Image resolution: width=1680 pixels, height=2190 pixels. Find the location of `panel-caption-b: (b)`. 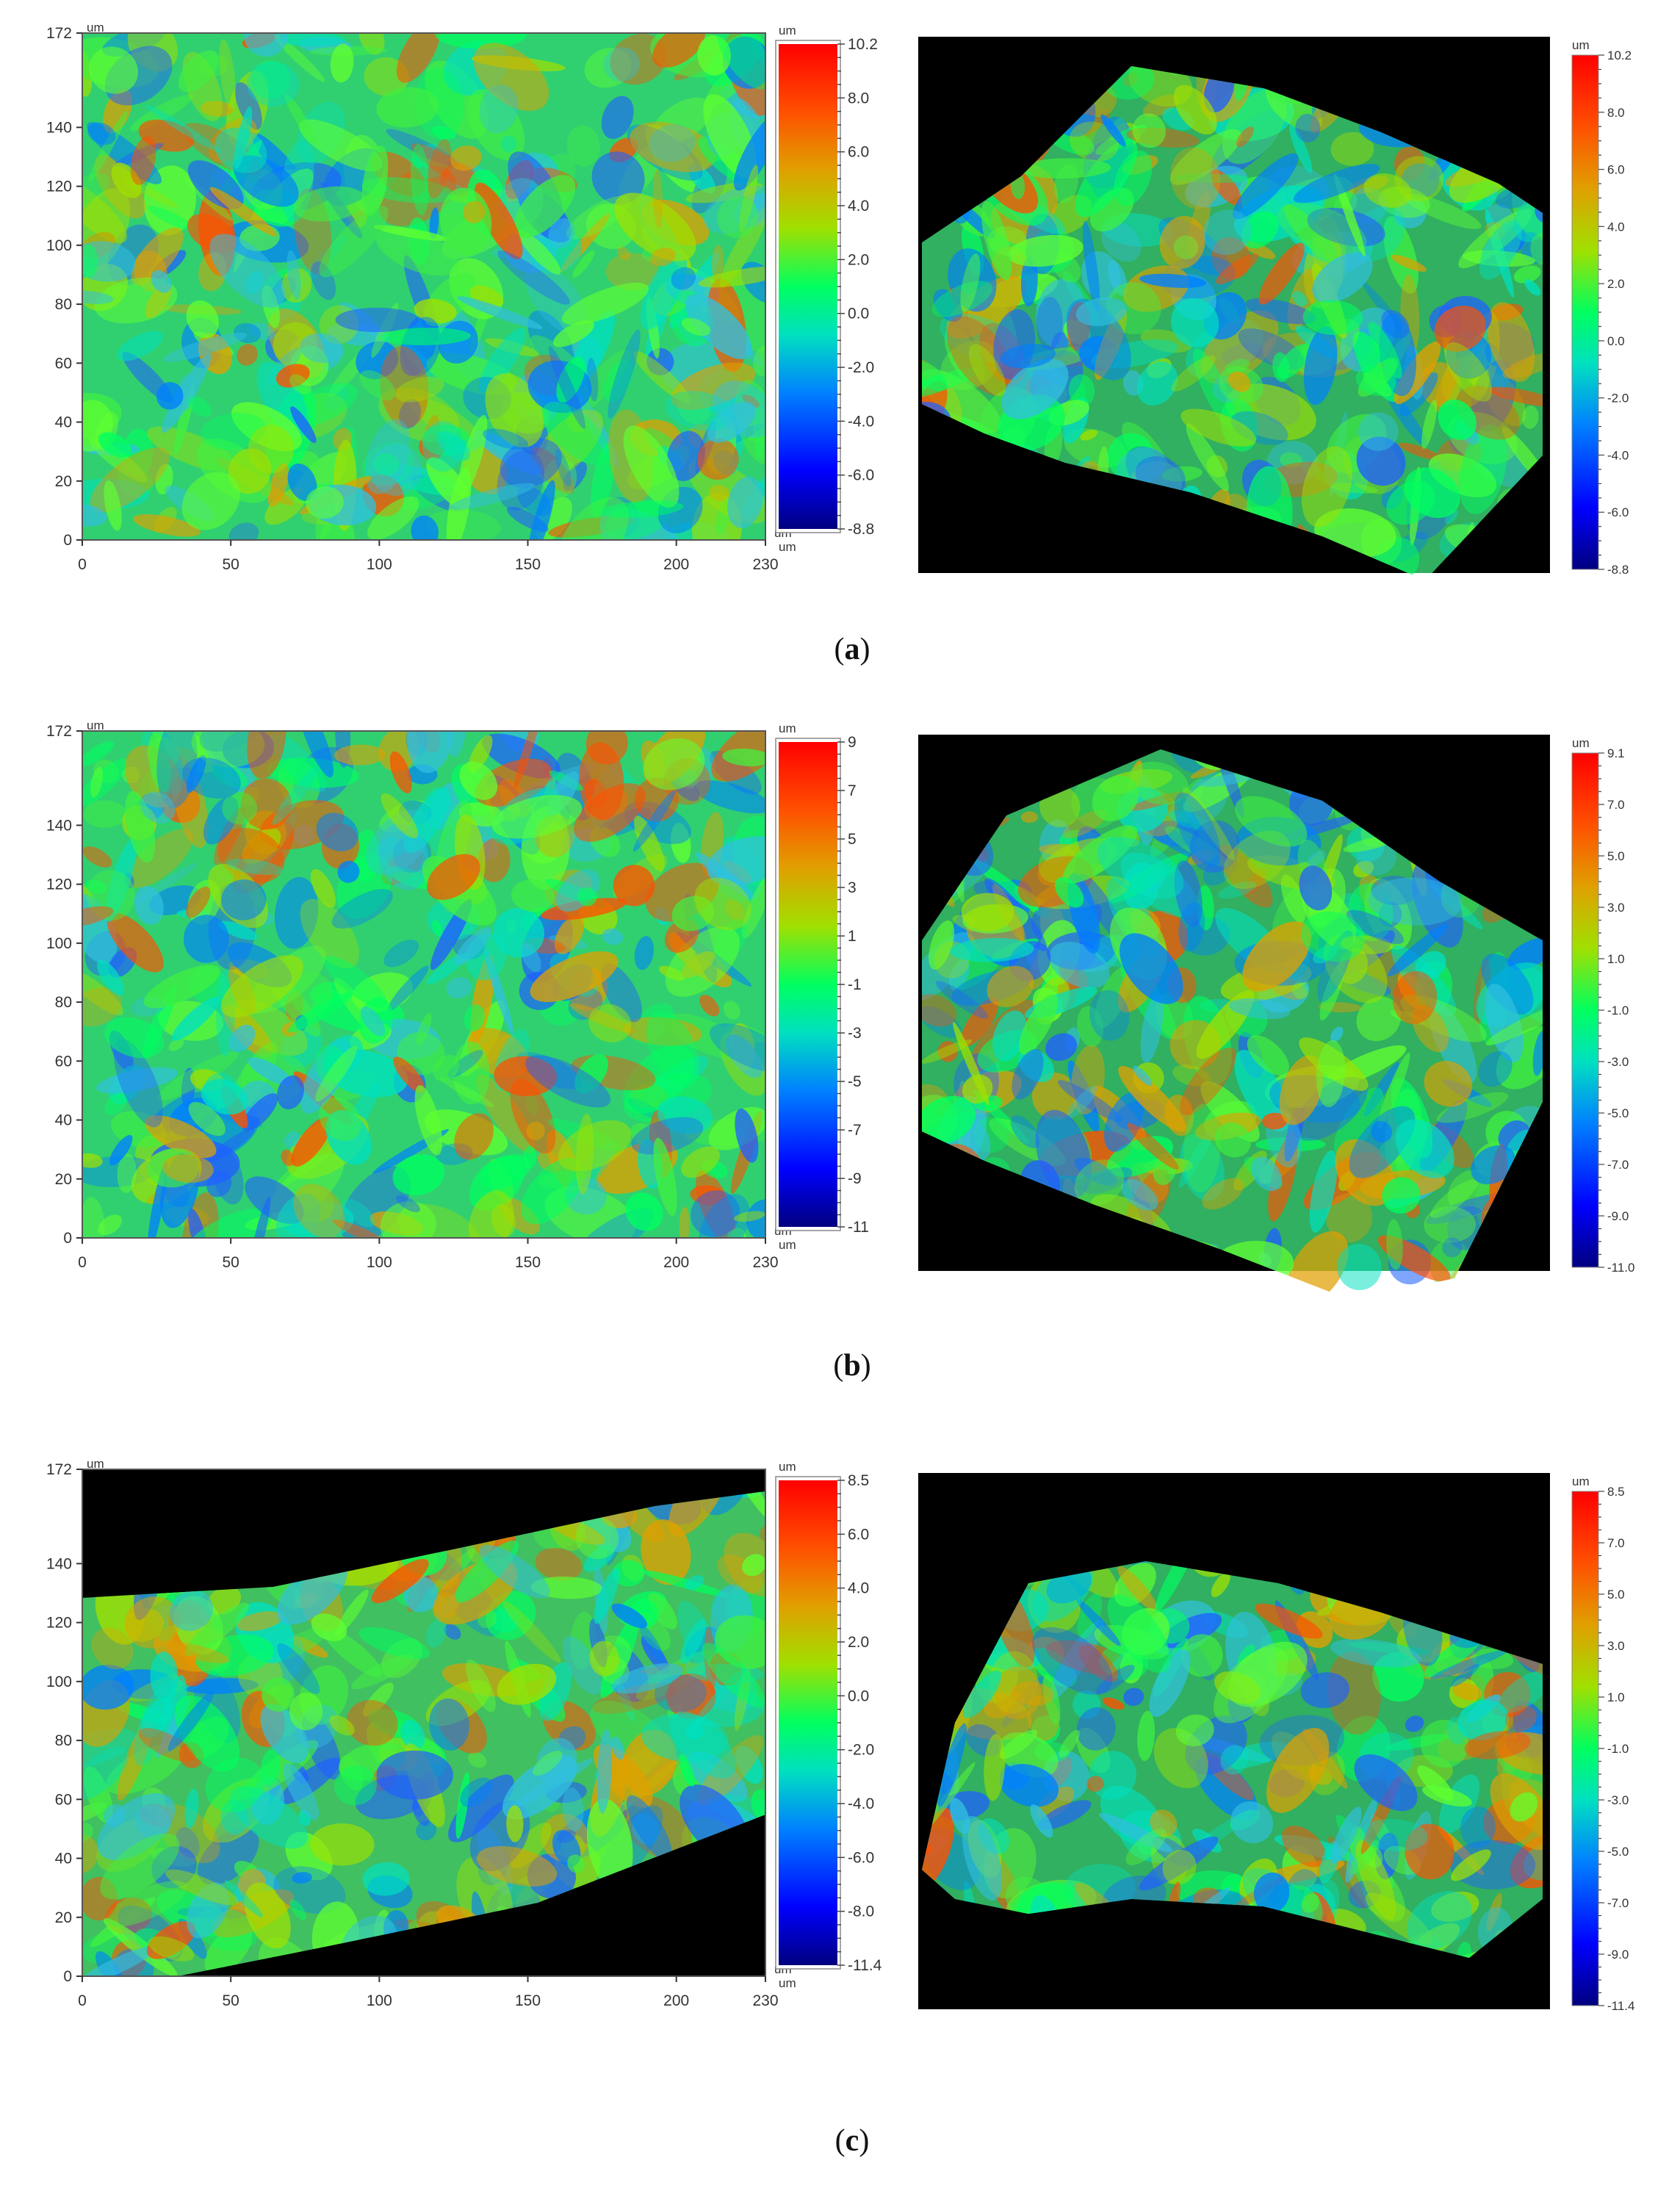

panel-caption-b: (b) is located at coordinates (852, 1366).